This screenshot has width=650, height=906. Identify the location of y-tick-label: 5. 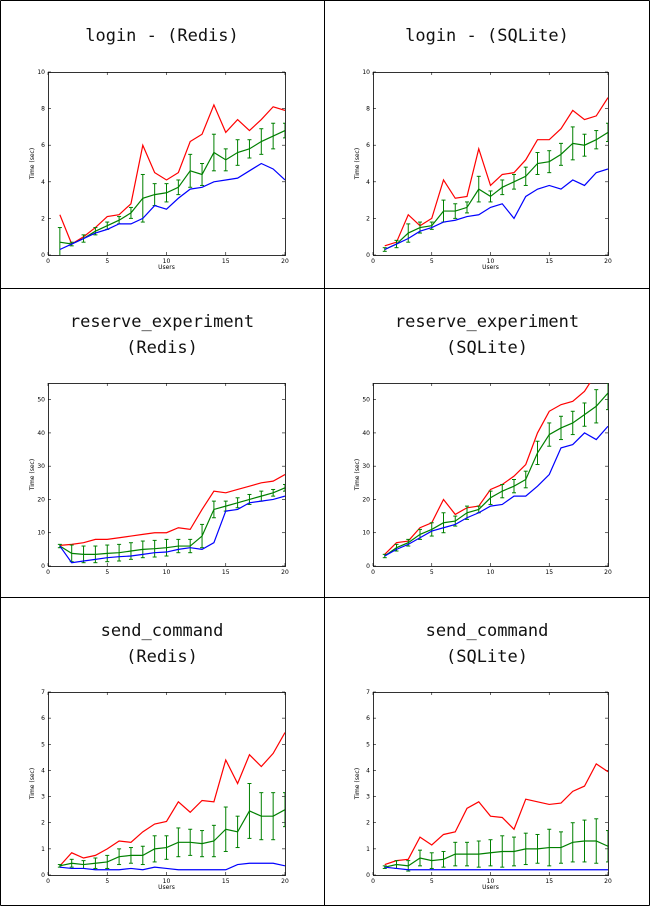
(368, 744).